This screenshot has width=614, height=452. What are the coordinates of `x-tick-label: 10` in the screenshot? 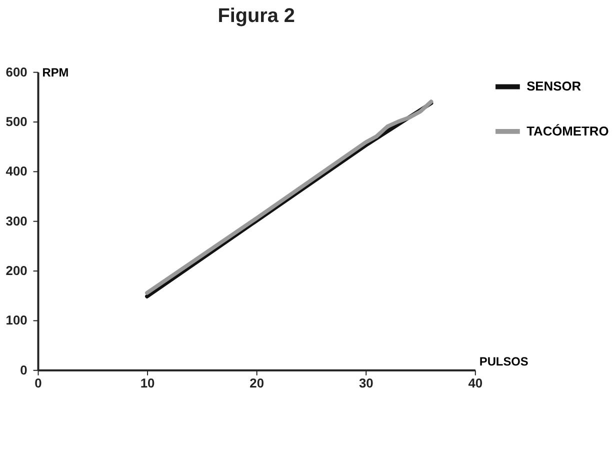 It's located at (147, 382).